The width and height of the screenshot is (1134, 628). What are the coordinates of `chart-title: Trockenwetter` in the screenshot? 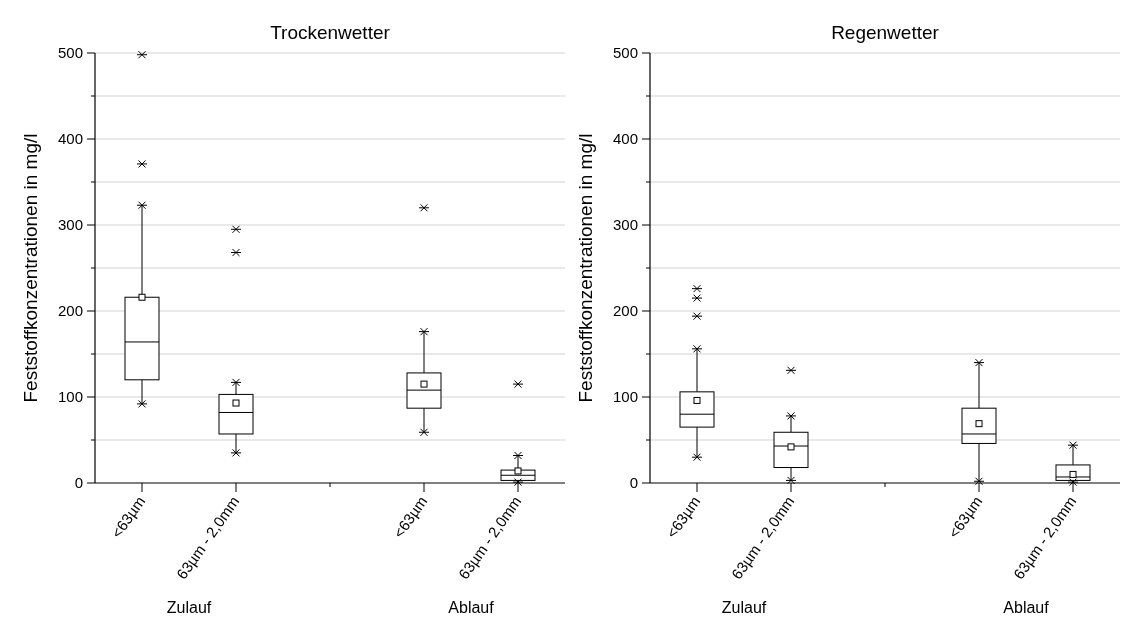 It's located at (330, 32).